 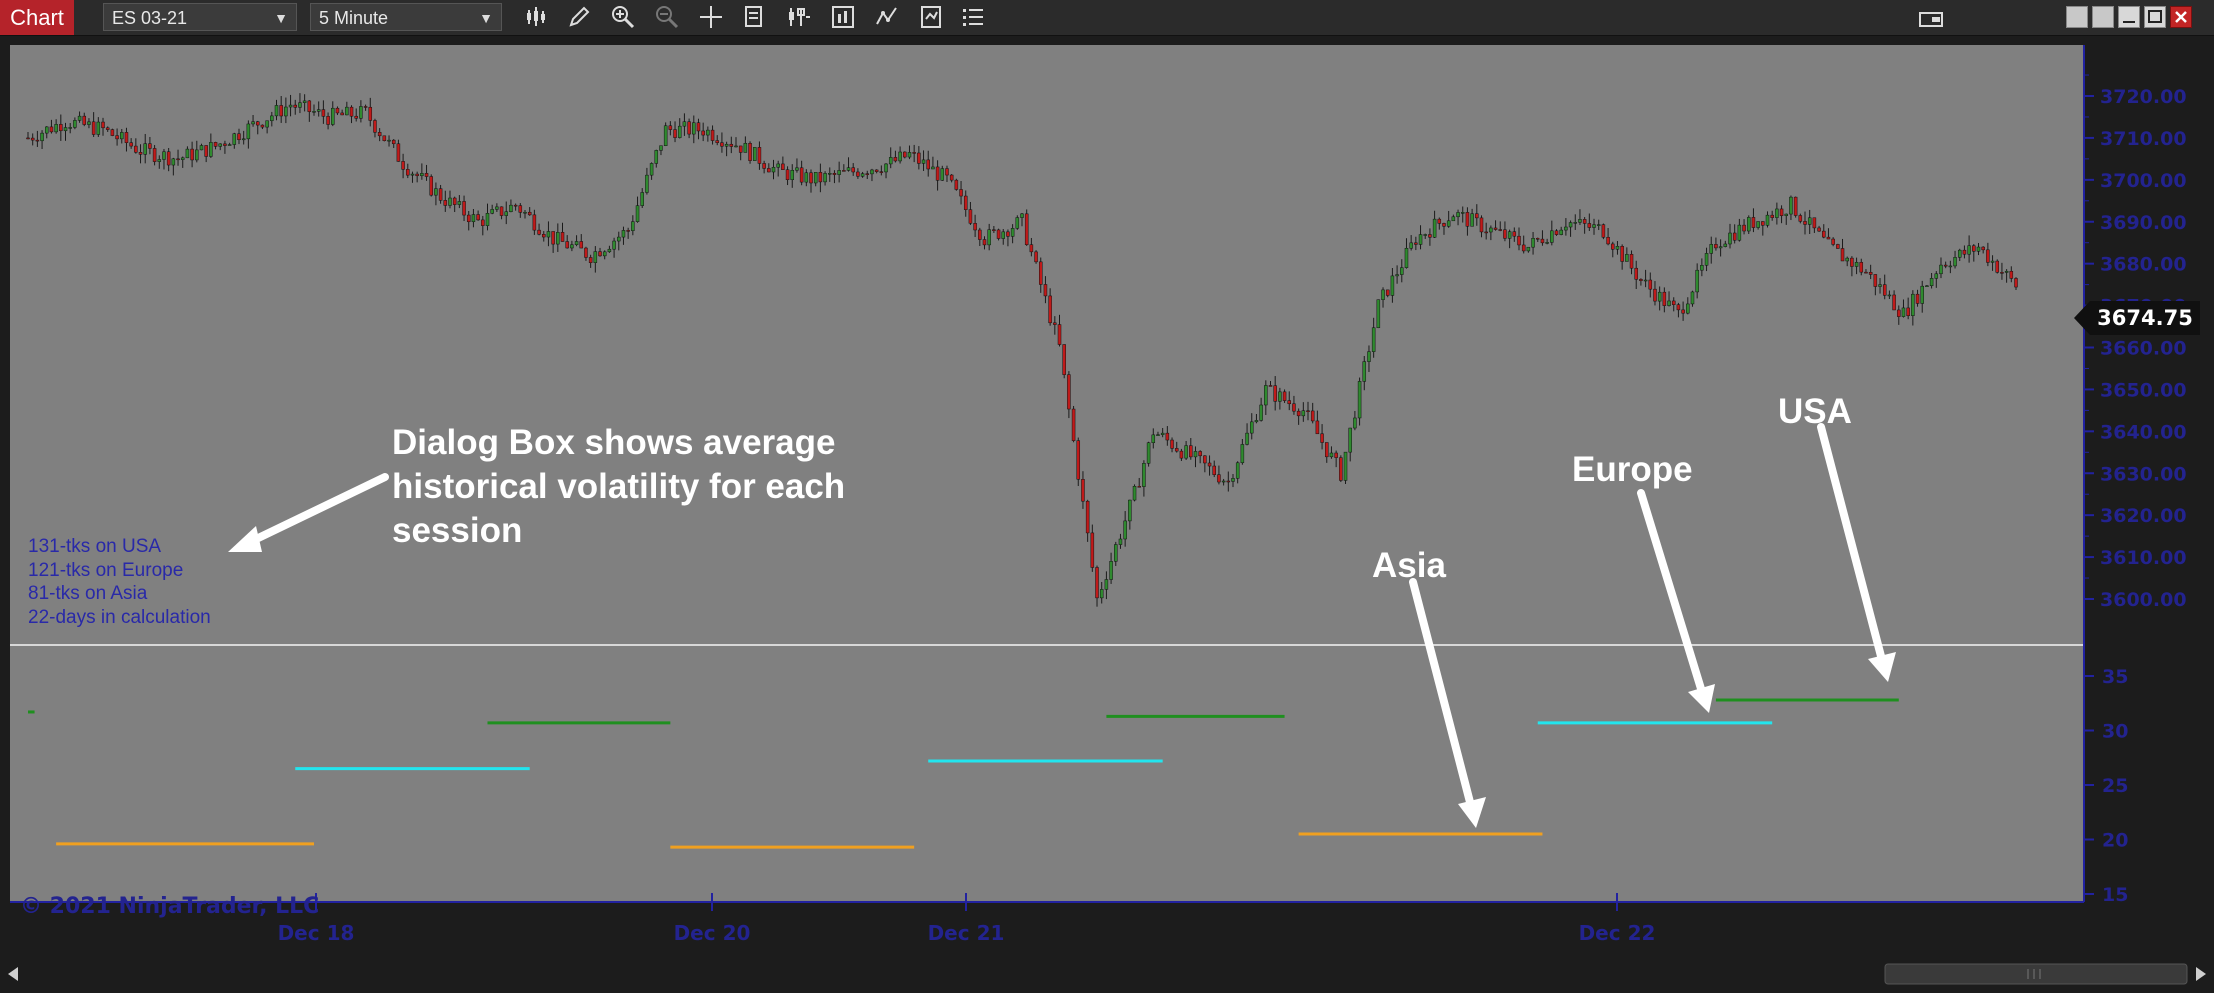 I want to click on zoom-out-icon, so click(x=667, y=17).